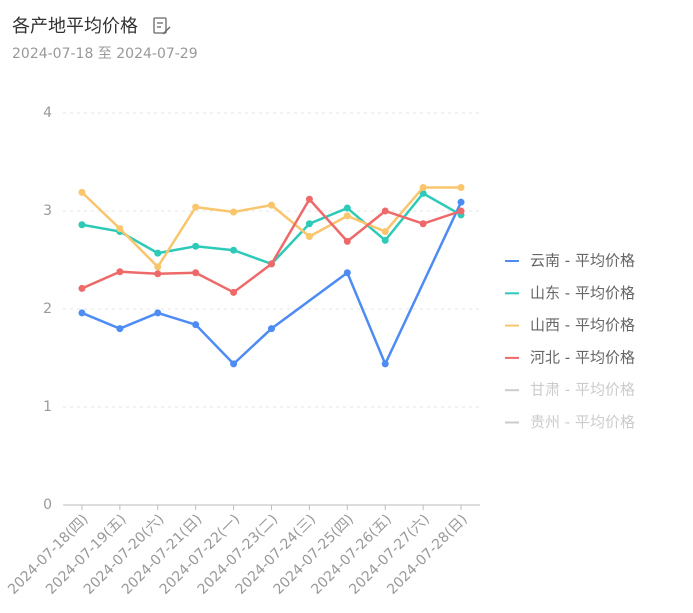 This screenshot has width=693, height=613. What do you see at coordinates (47, 211) in the screenshot?
I see `y-tick-label: 3` at bounding box center [47, 211].